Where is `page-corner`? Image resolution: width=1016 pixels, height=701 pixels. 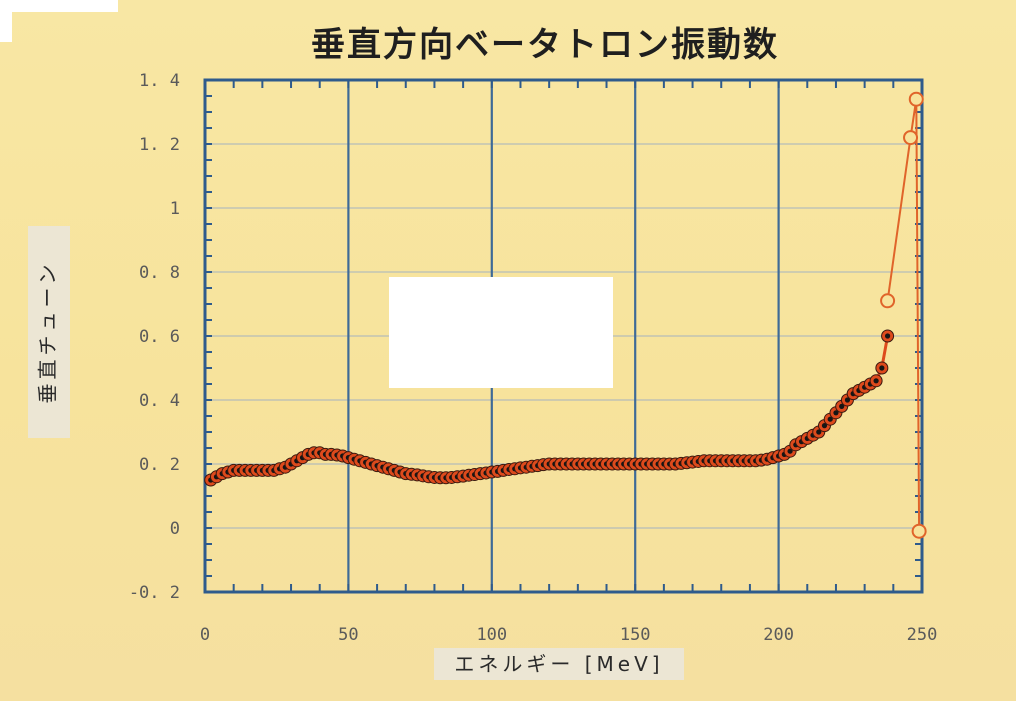
page-corner is located at coordinates (59, 6).